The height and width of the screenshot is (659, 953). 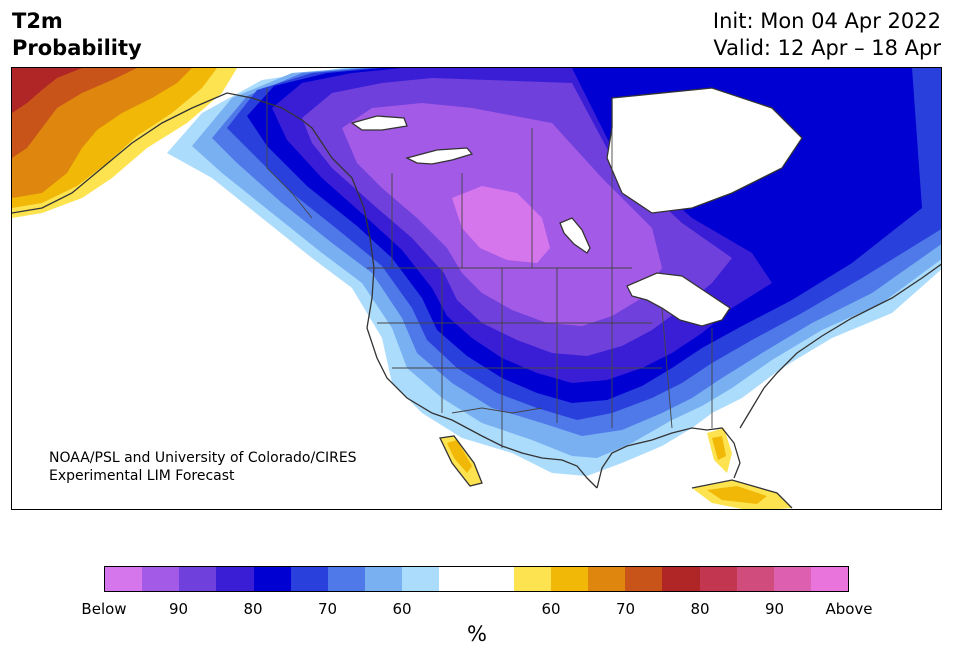 What do you see at coordinates (477, 634) in the screenshot?
I see `colorbar-unit: %` at bounding box center [477, 634].